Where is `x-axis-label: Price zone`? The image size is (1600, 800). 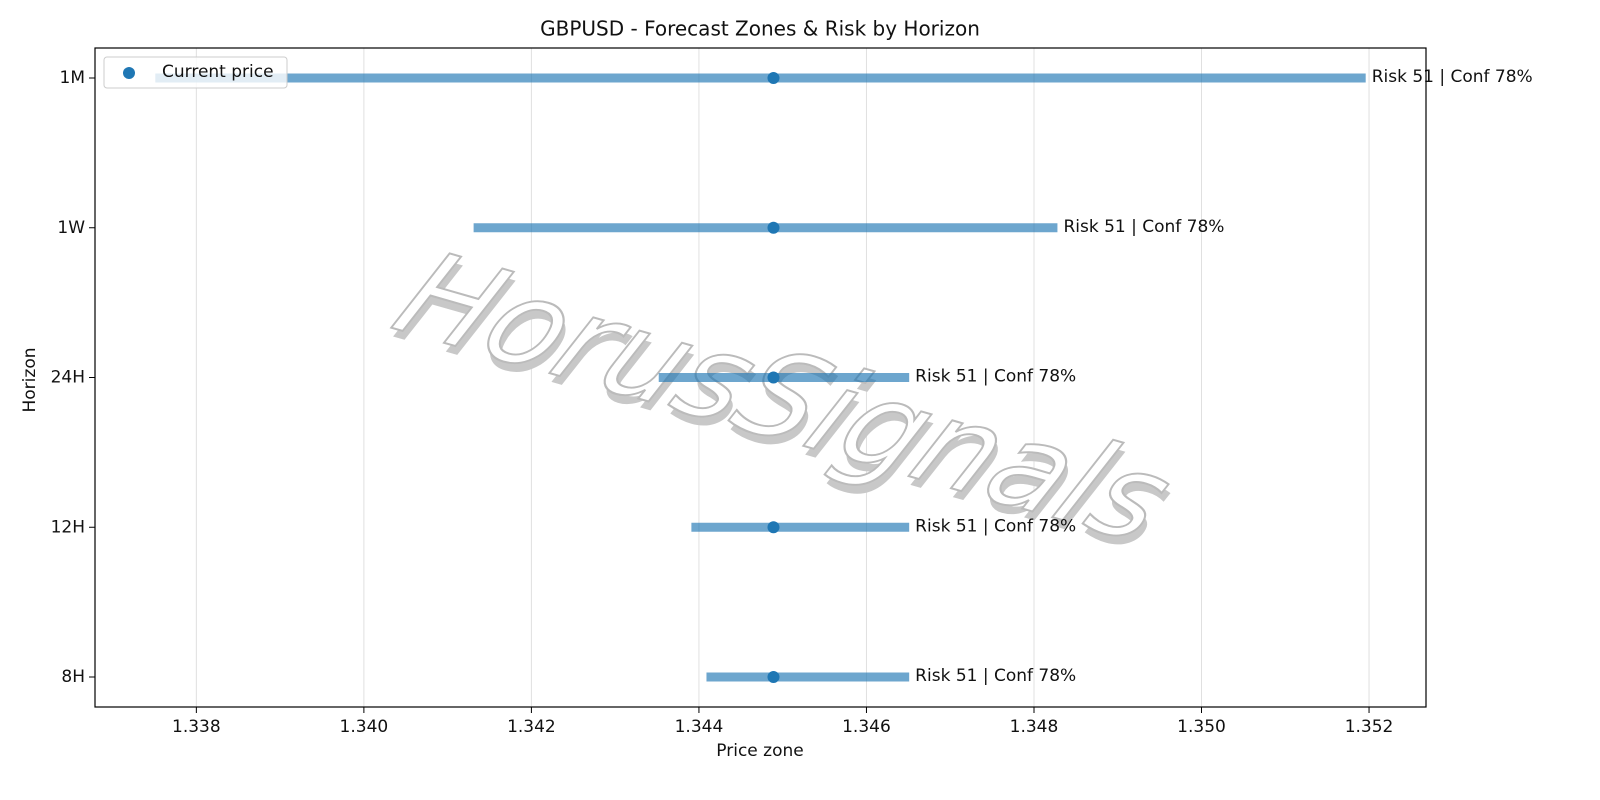 x-axis-label: Price zone is located at coordinates (759, 751).